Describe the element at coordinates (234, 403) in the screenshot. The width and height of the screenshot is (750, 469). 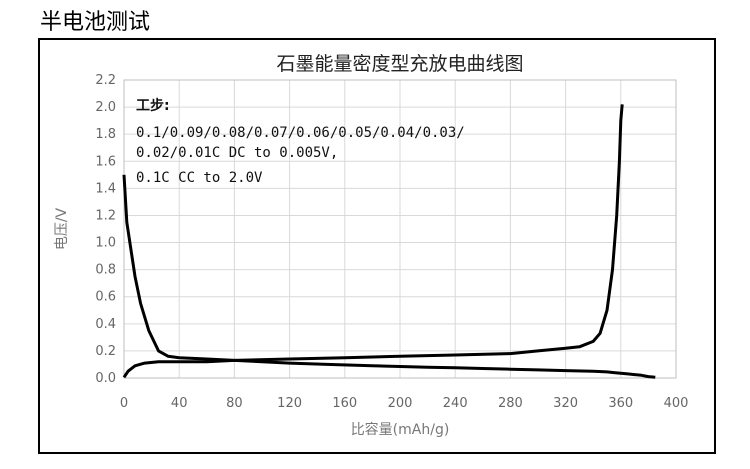
I see `x-tick-label: 80` at that location.